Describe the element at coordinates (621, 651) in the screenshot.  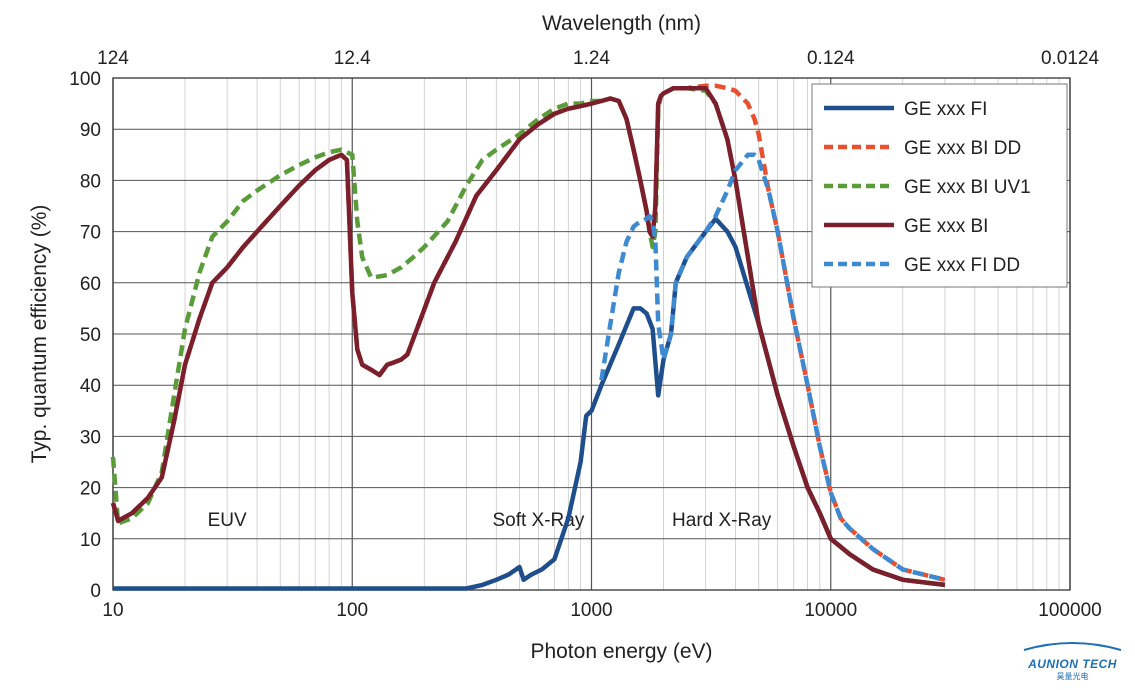
I see `x-axis-title: Photon energy (eV)` at that location.